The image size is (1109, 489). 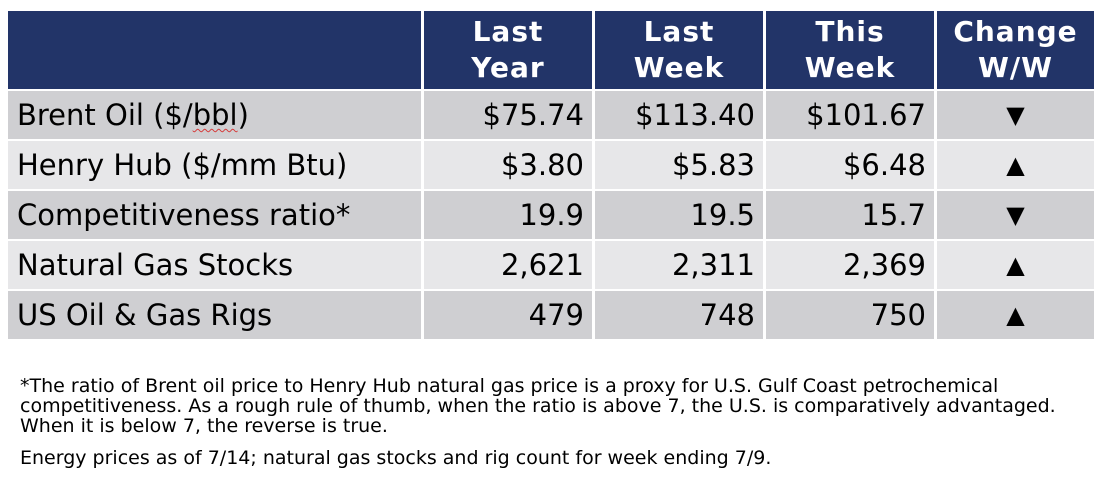 I want to click on header-last-year: Last Year, so click(x=508, y=50).